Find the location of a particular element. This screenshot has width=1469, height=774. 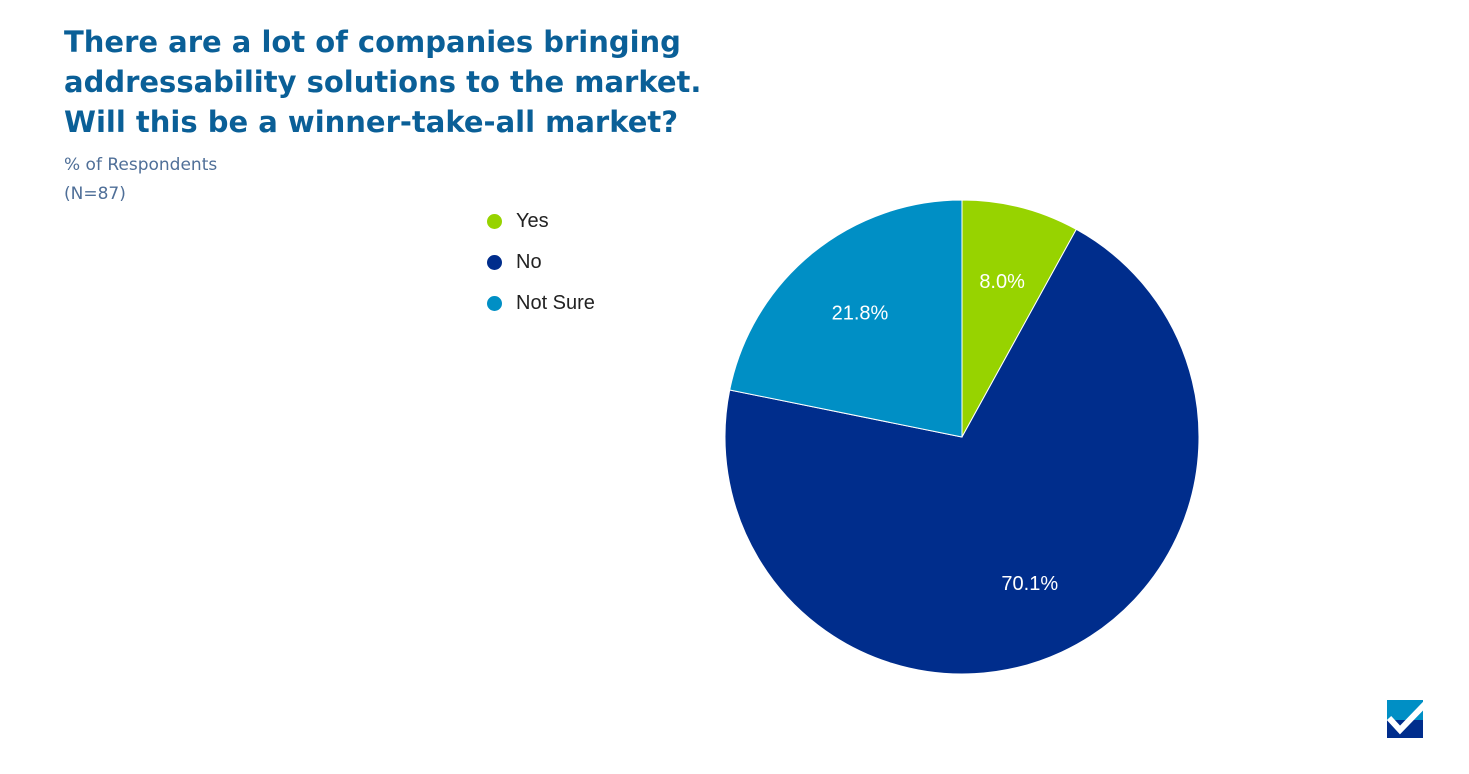

pie-slice-not-sure is located at coordinates (846, 318).